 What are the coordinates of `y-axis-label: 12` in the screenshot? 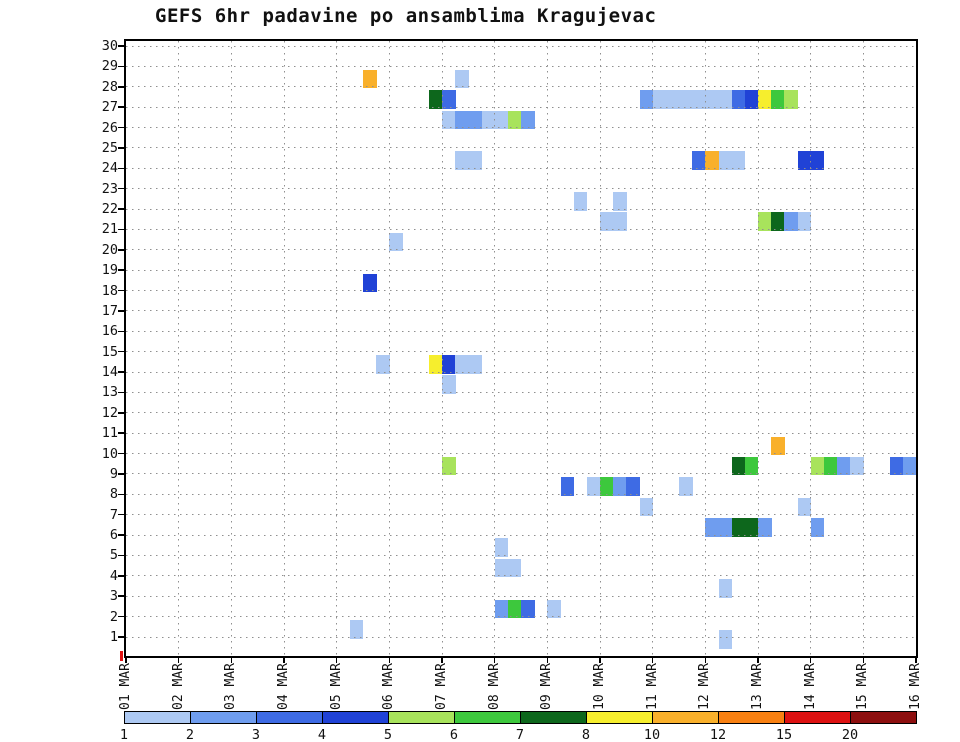 It's located at (109, 412).